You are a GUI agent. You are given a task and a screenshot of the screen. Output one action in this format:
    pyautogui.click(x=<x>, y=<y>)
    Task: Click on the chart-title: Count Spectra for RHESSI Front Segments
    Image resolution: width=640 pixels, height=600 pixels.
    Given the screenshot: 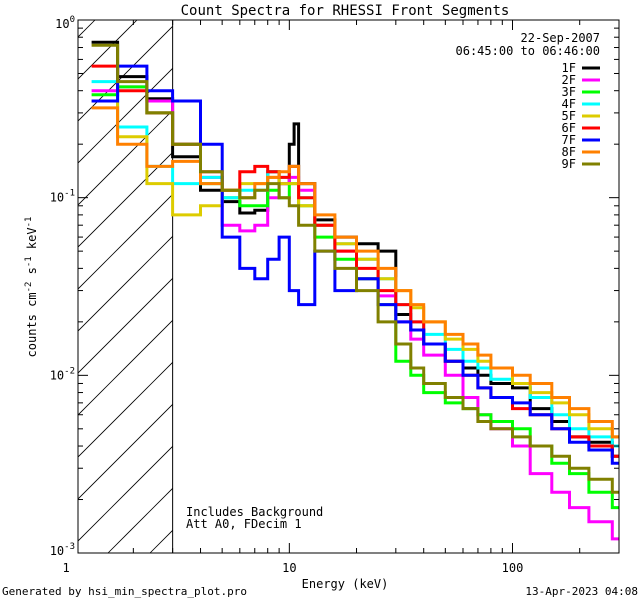 What is the action you would take?
    pyautogui.click(x=345, y=11)
    